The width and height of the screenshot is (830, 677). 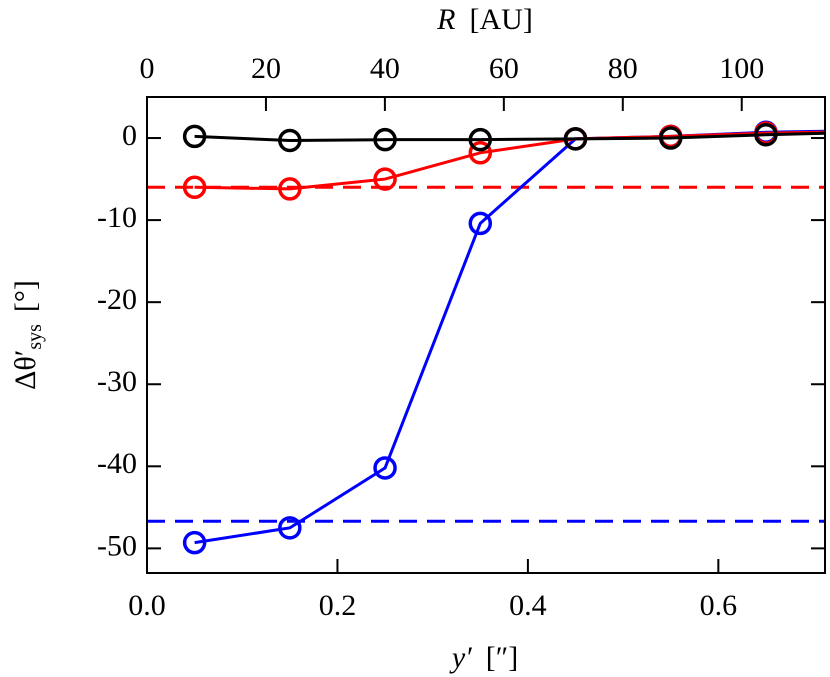 I want to click on top-x-tick-label: 100, so click(x=741, y=68).